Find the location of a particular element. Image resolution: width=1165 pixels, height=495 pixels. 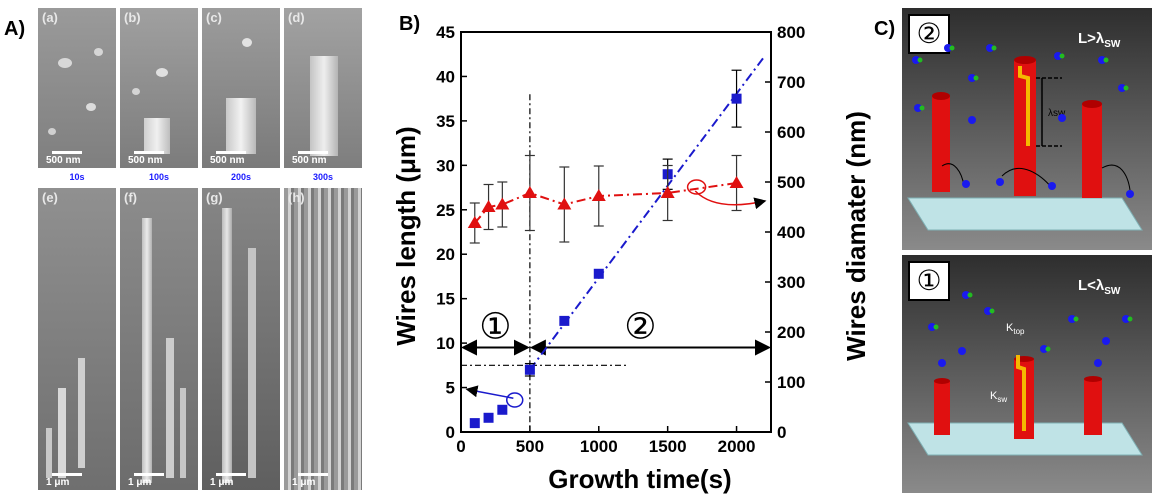

y-left-tick-label: 25 is located at coordinates (445, 210).